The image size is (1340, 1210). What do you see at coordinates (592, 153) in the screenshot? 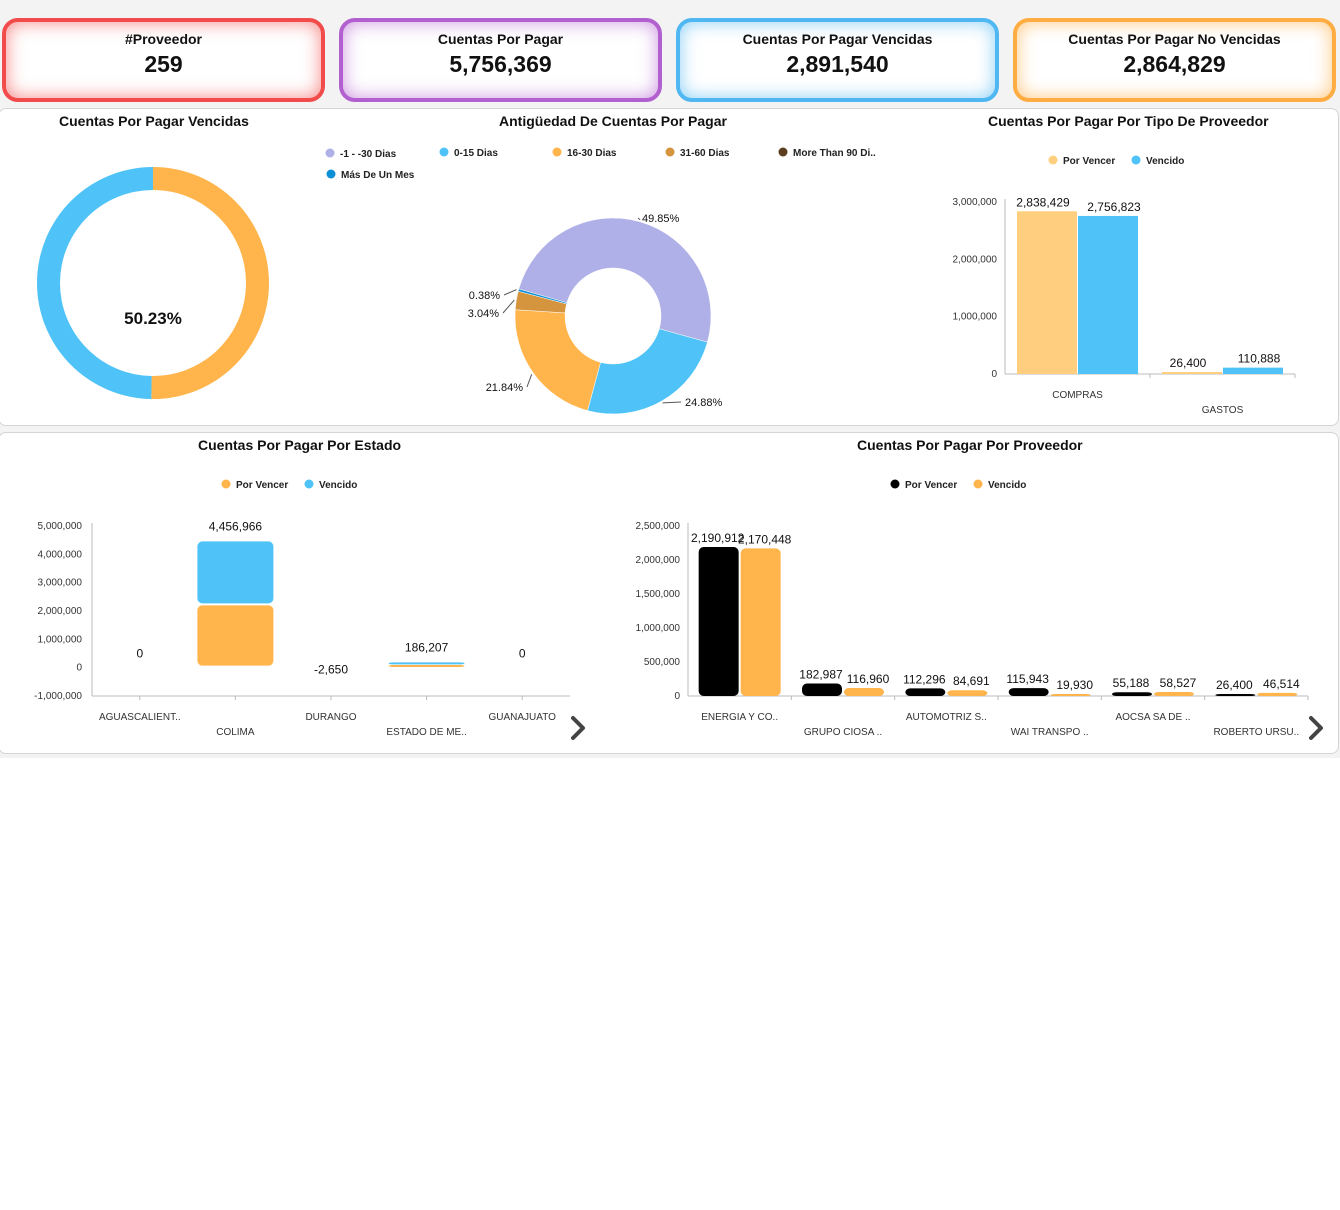
I see `legend-antiguedad-2-label: 16-30 Dias` at bounding box center [592, 153].